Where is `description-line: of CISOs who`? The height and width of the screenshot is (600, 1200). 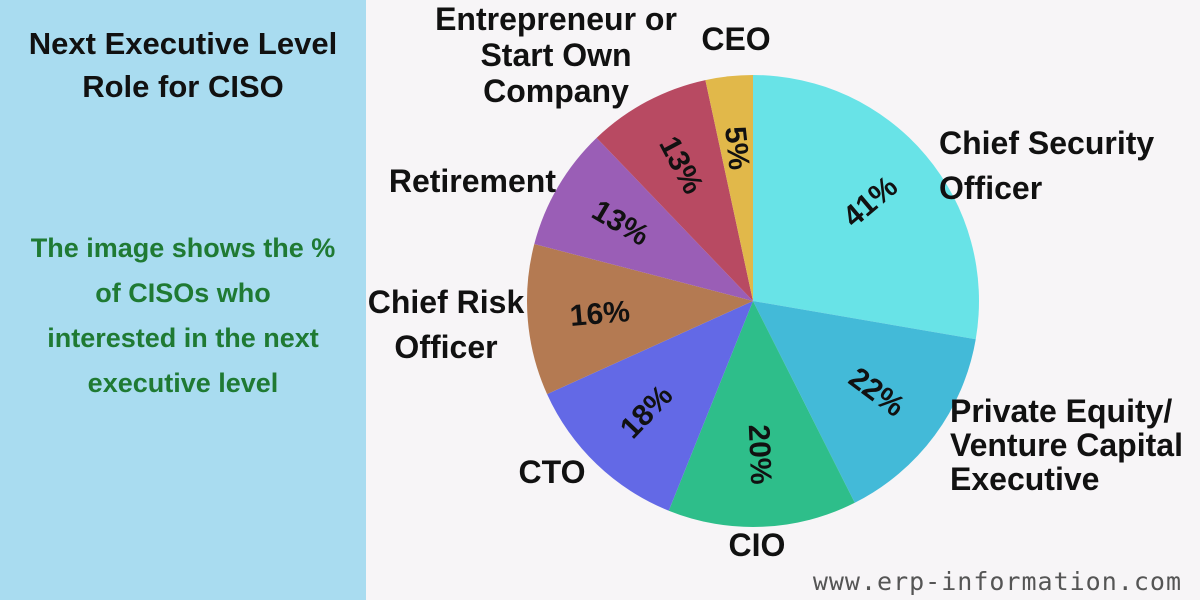 description-line: of CISOs who is located at coordinates (183, 293).